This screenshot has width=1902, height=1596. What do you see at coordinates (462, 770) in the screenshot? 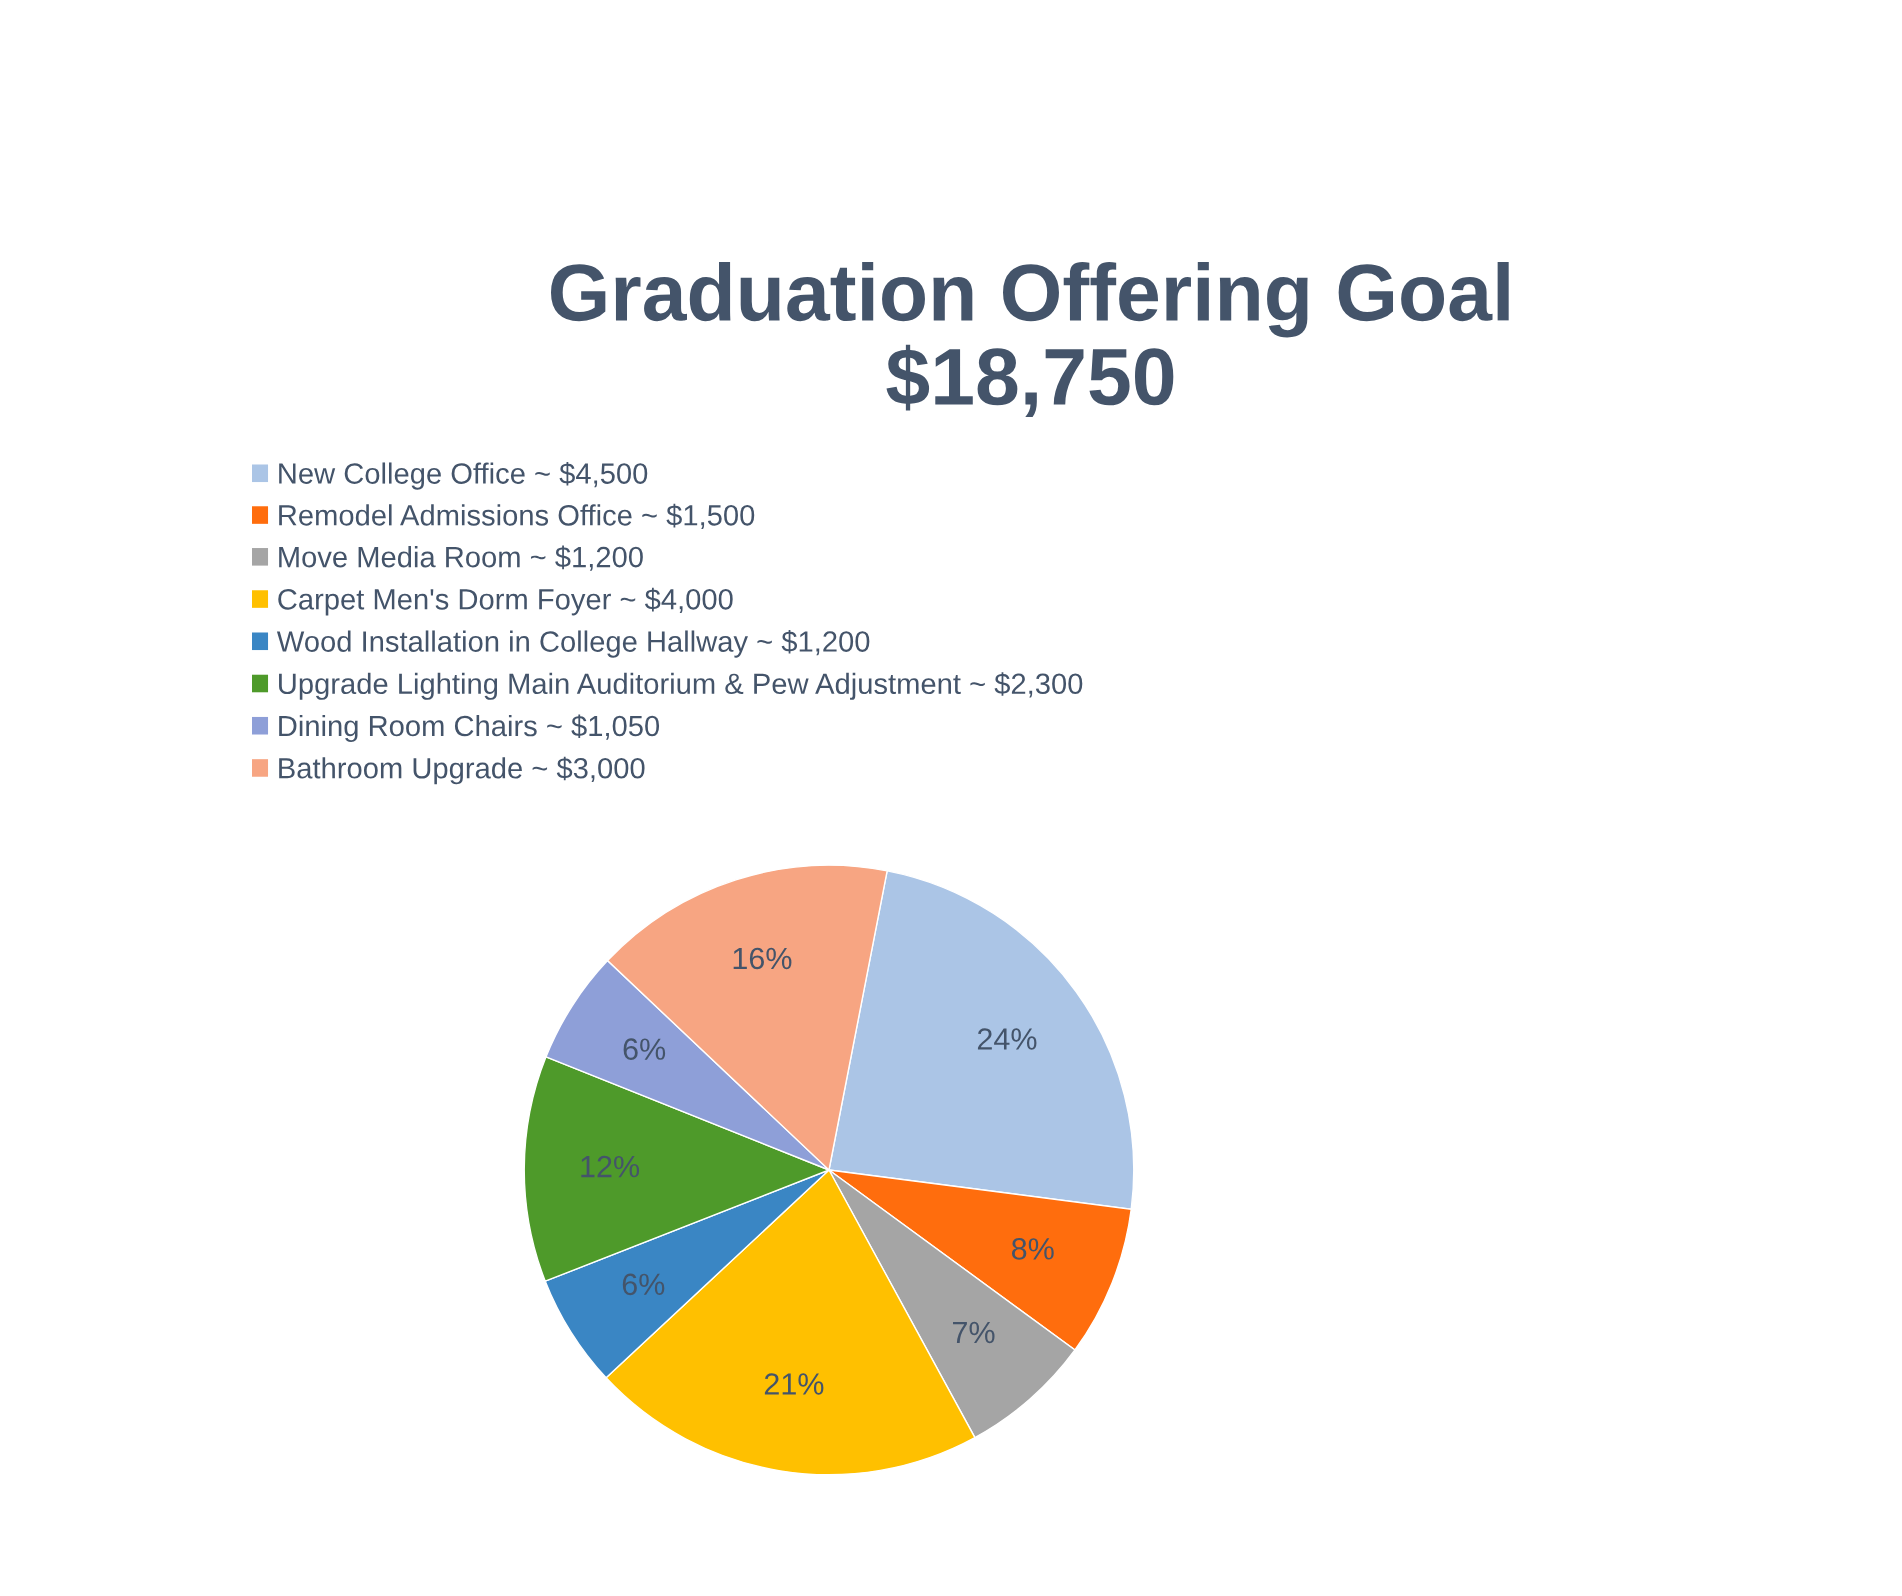
I see `legend-label: Bathroom Upgrade ~ $3,000` at bounding box center [462, 770].